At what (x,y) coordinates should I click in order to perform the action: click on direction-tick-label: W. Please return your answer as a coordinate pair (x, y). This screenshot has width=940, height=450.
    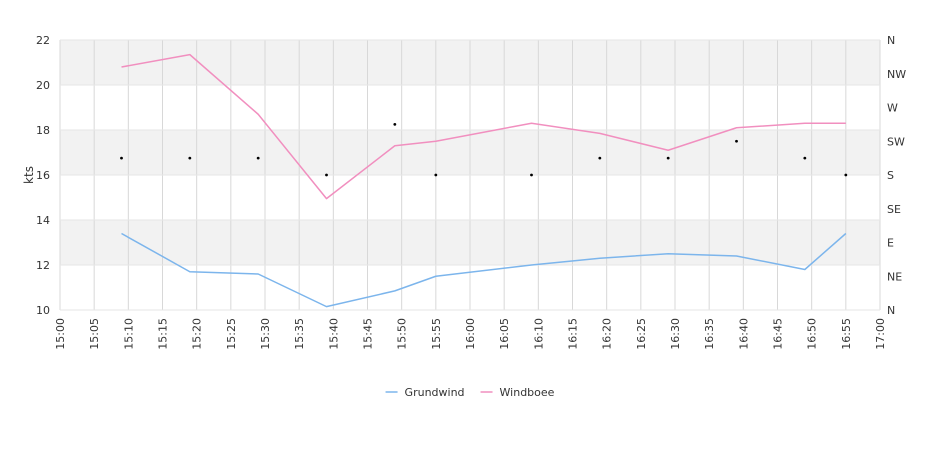
    Looking at the image, I should click on (892, 108).